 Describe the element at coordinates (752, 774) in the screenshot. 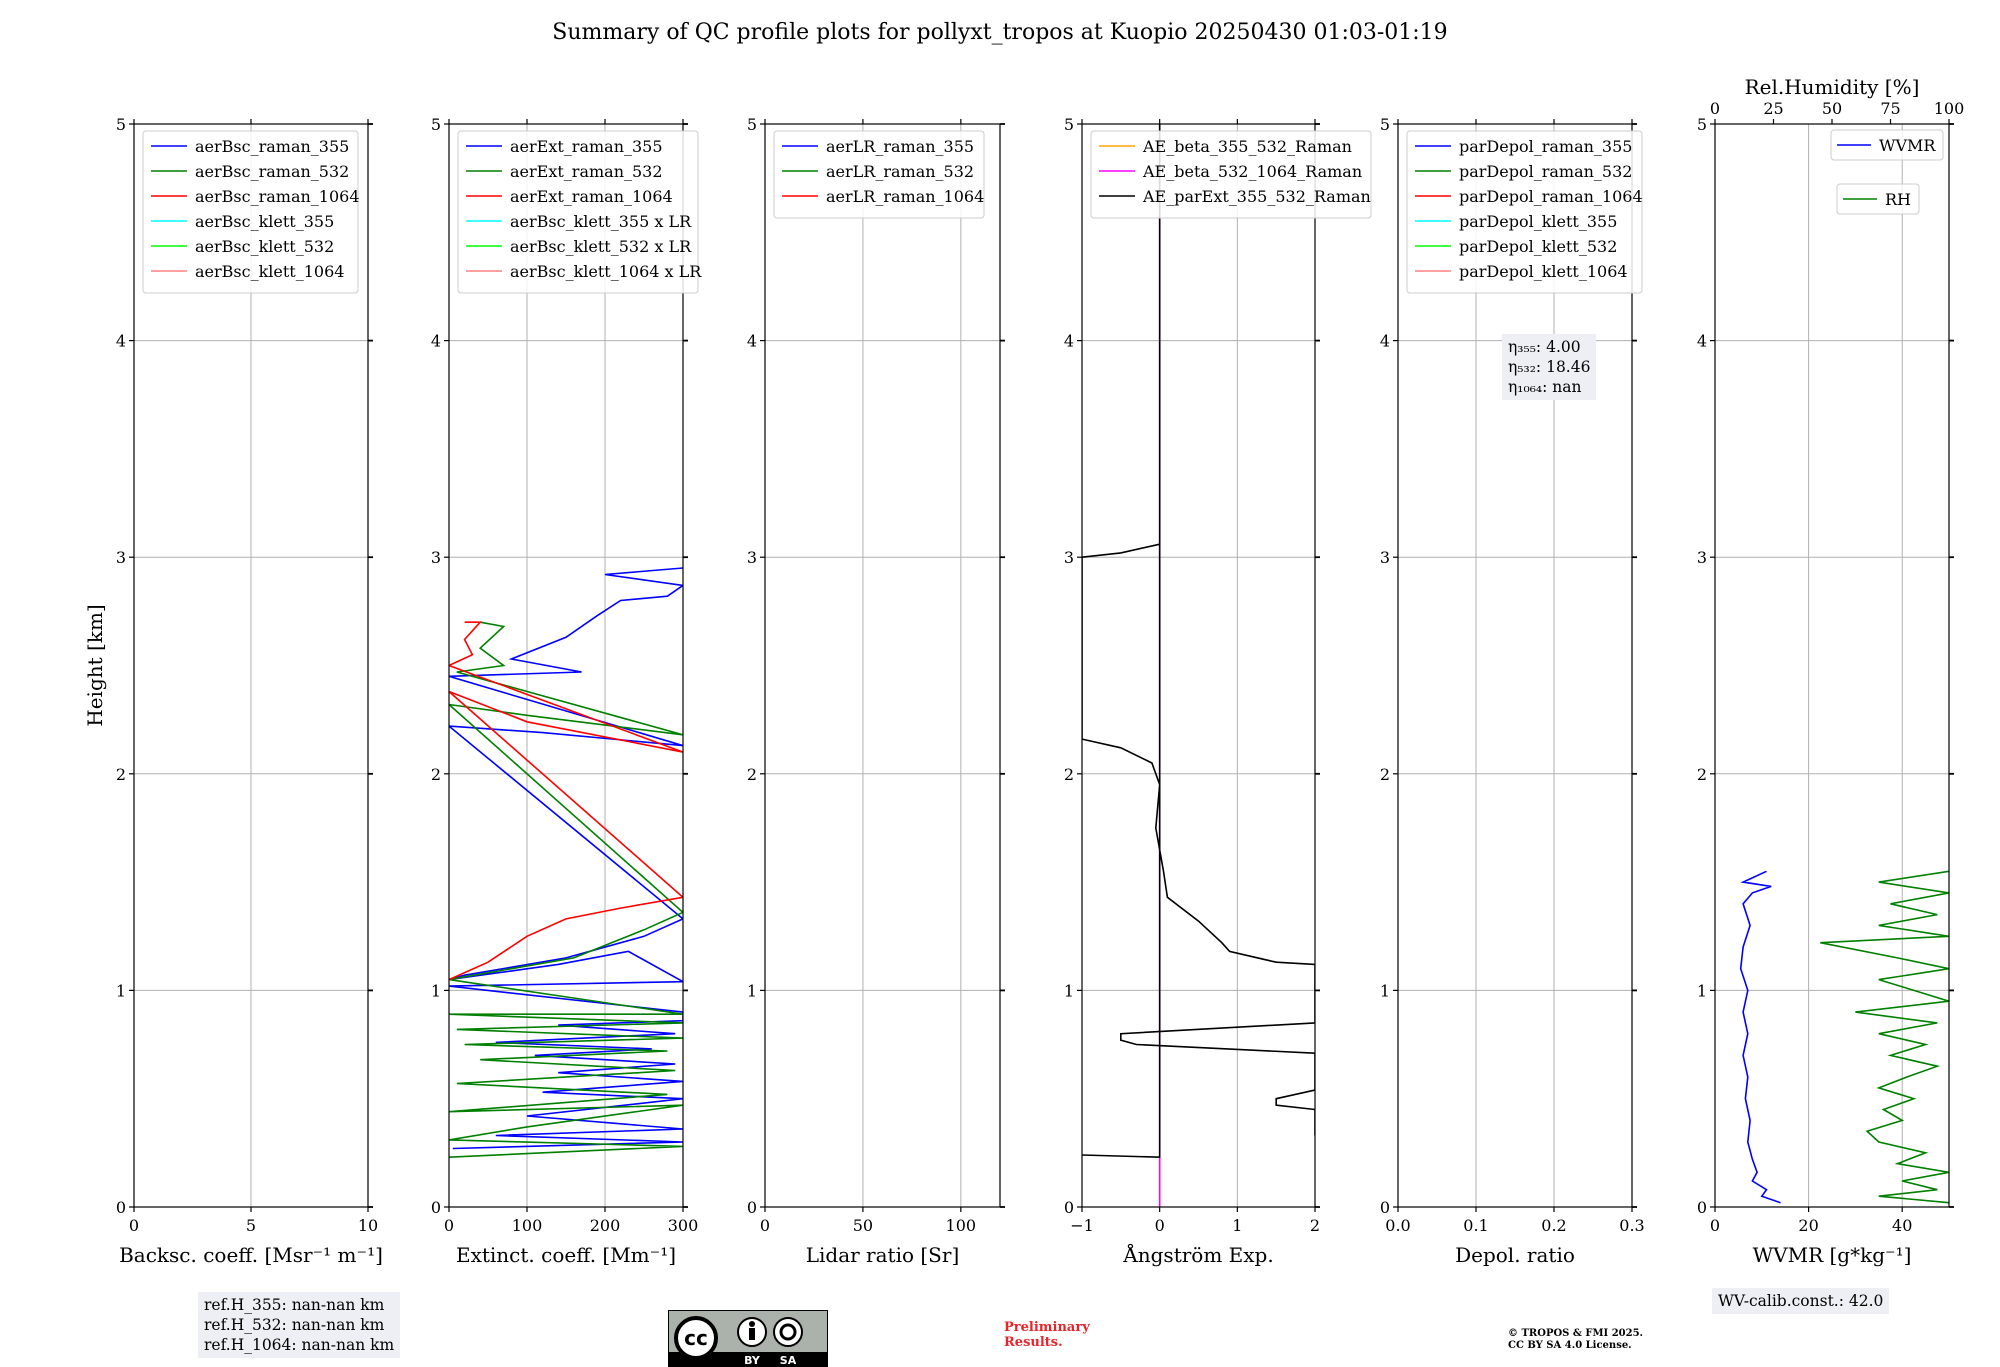

I see `y-tick-label-2-2: 2` at that location.